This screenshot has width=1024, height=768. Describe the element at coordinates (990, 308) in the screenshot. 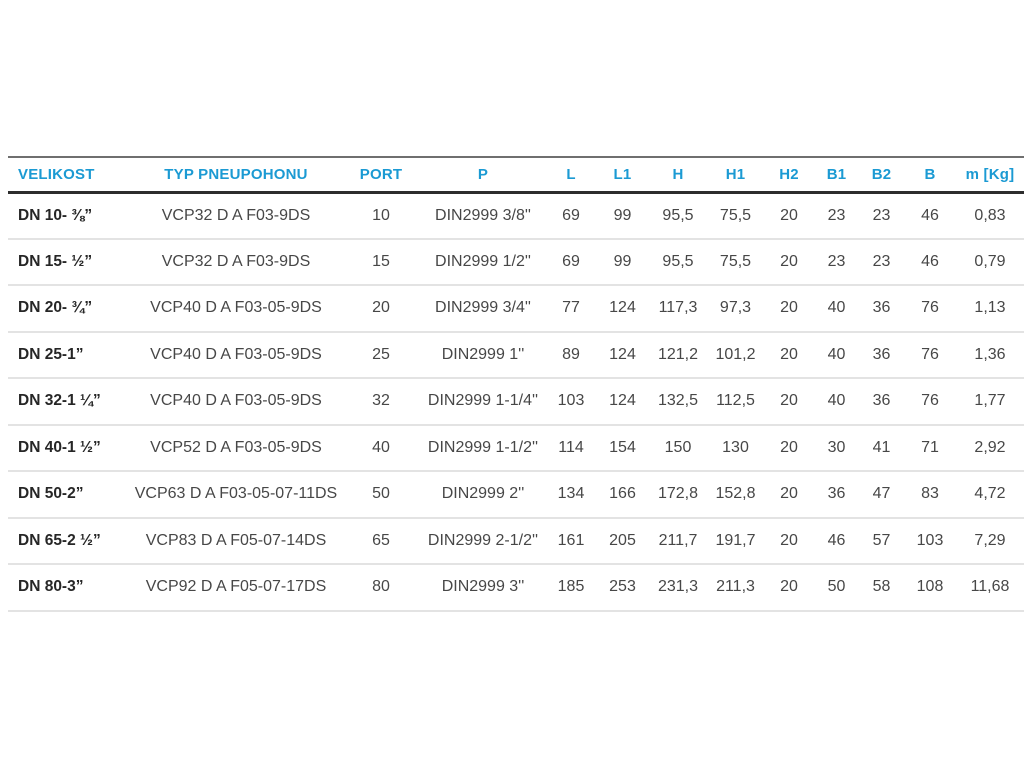

I see `cell-m-kg: 1,13` at that location.